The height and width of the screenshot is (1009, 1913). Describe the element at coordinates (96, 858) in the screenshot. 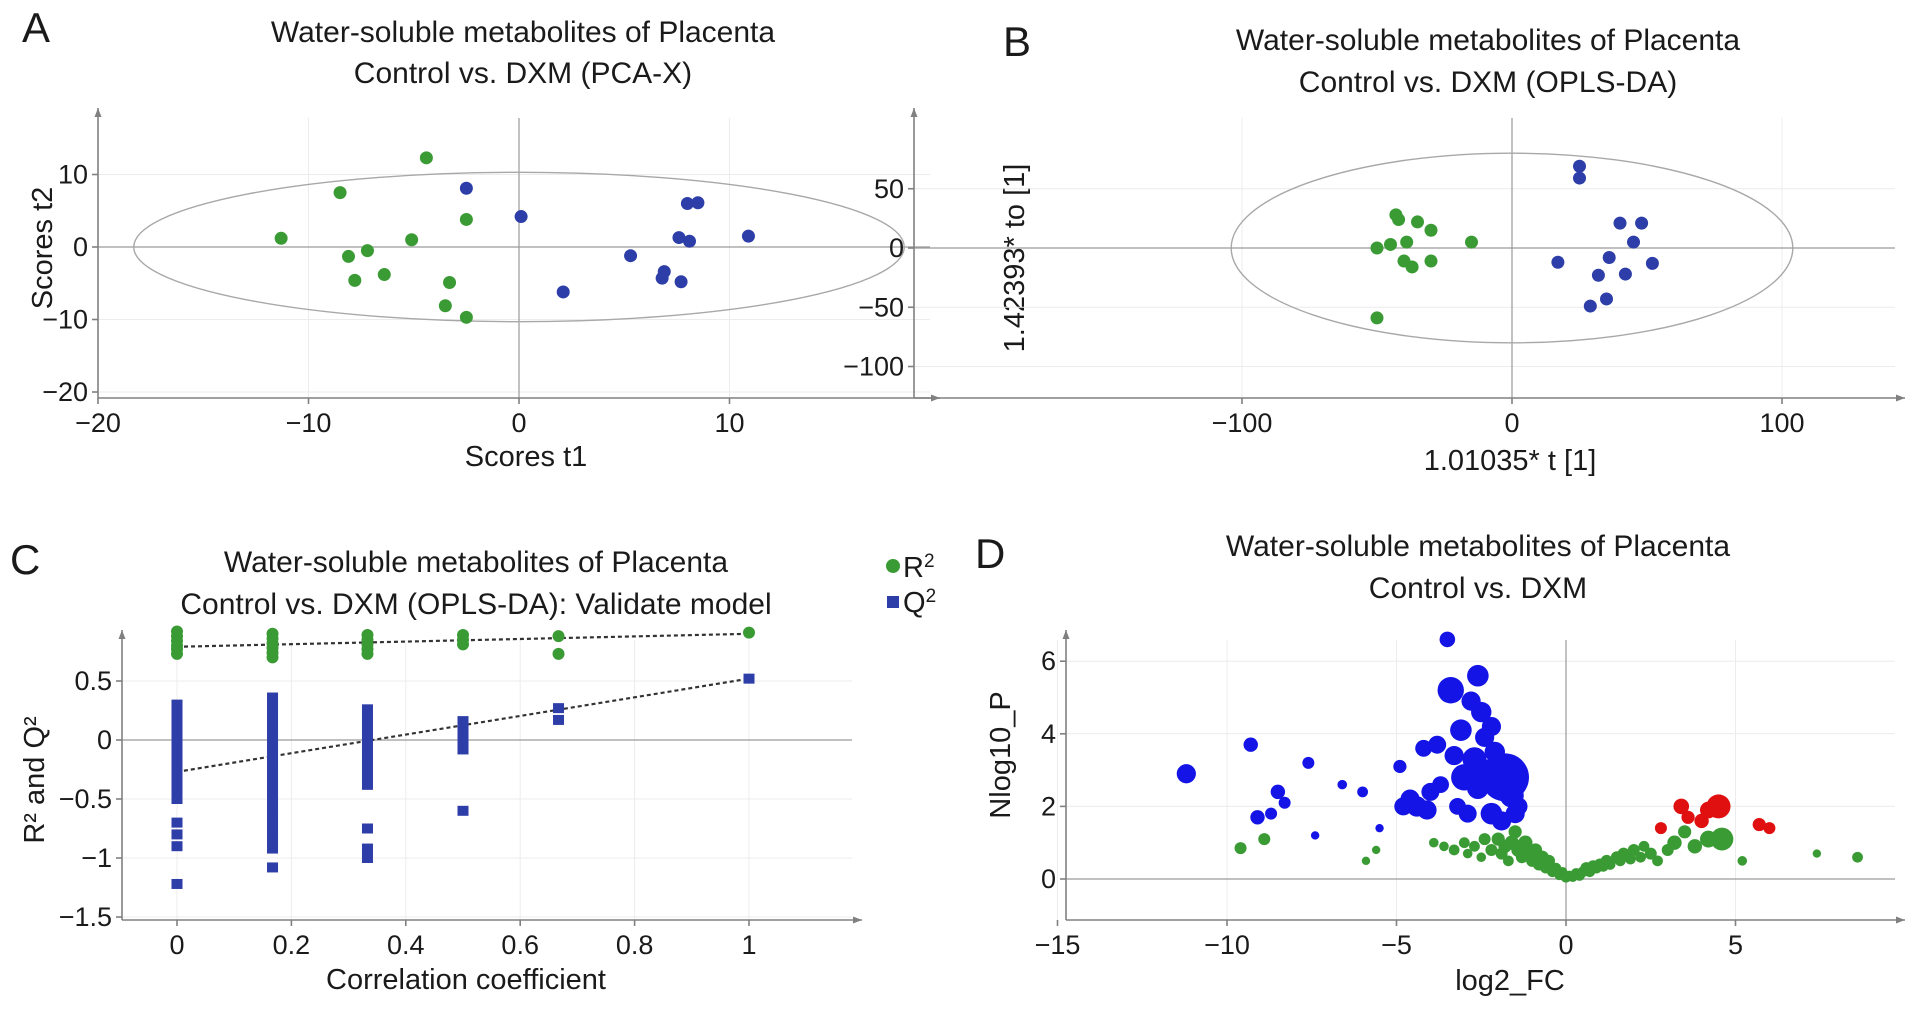

I see `y-tick-label: −1` at that location.